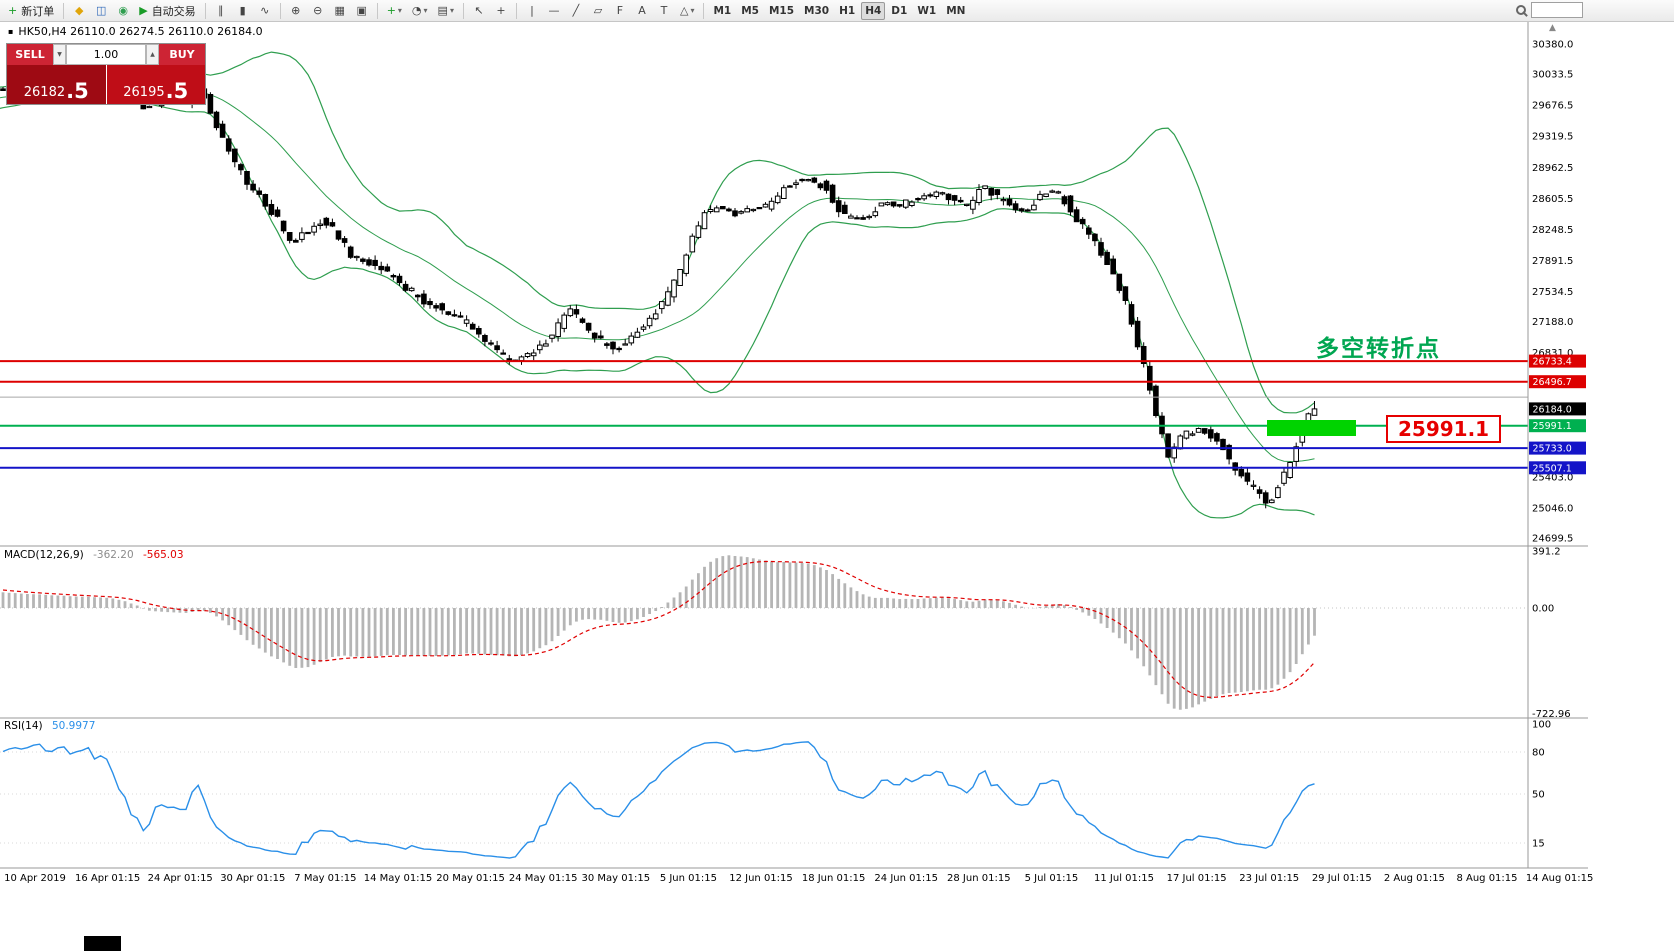  Describe the element at coordinates (1538, 753) in the screenshot. I see `svg-text: 80` at that location.